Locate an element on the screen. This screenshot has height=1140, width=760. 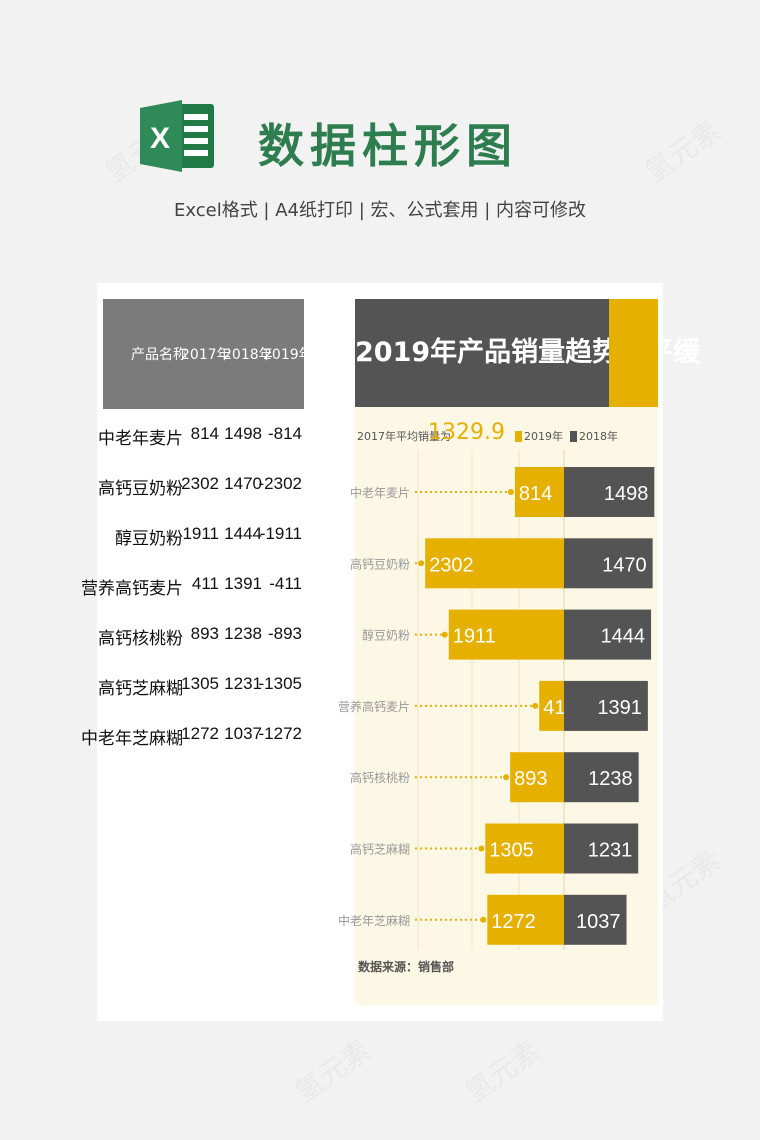
cell-name: 中老年芝麻糊 is located at coordinates (132, 738).